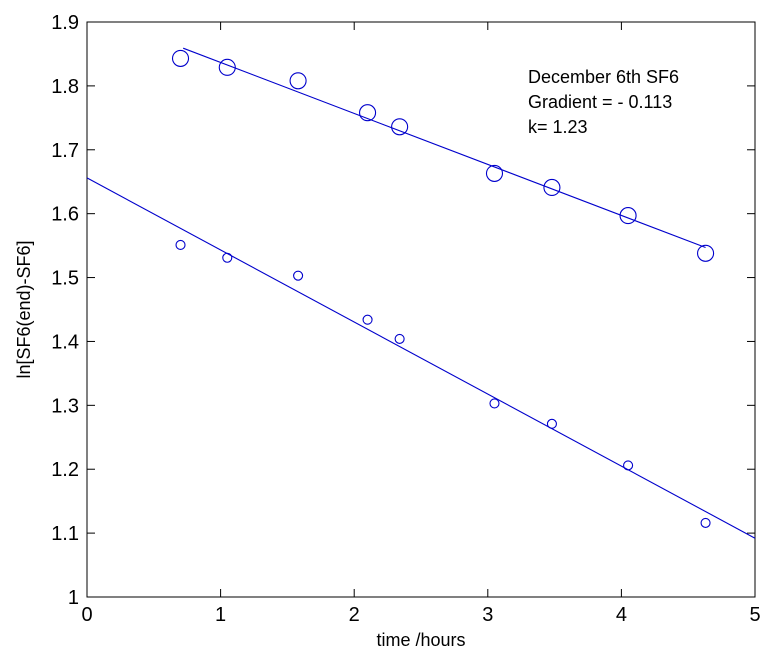  I want to click on y-tick-label: 1.8, so click(65, 87).